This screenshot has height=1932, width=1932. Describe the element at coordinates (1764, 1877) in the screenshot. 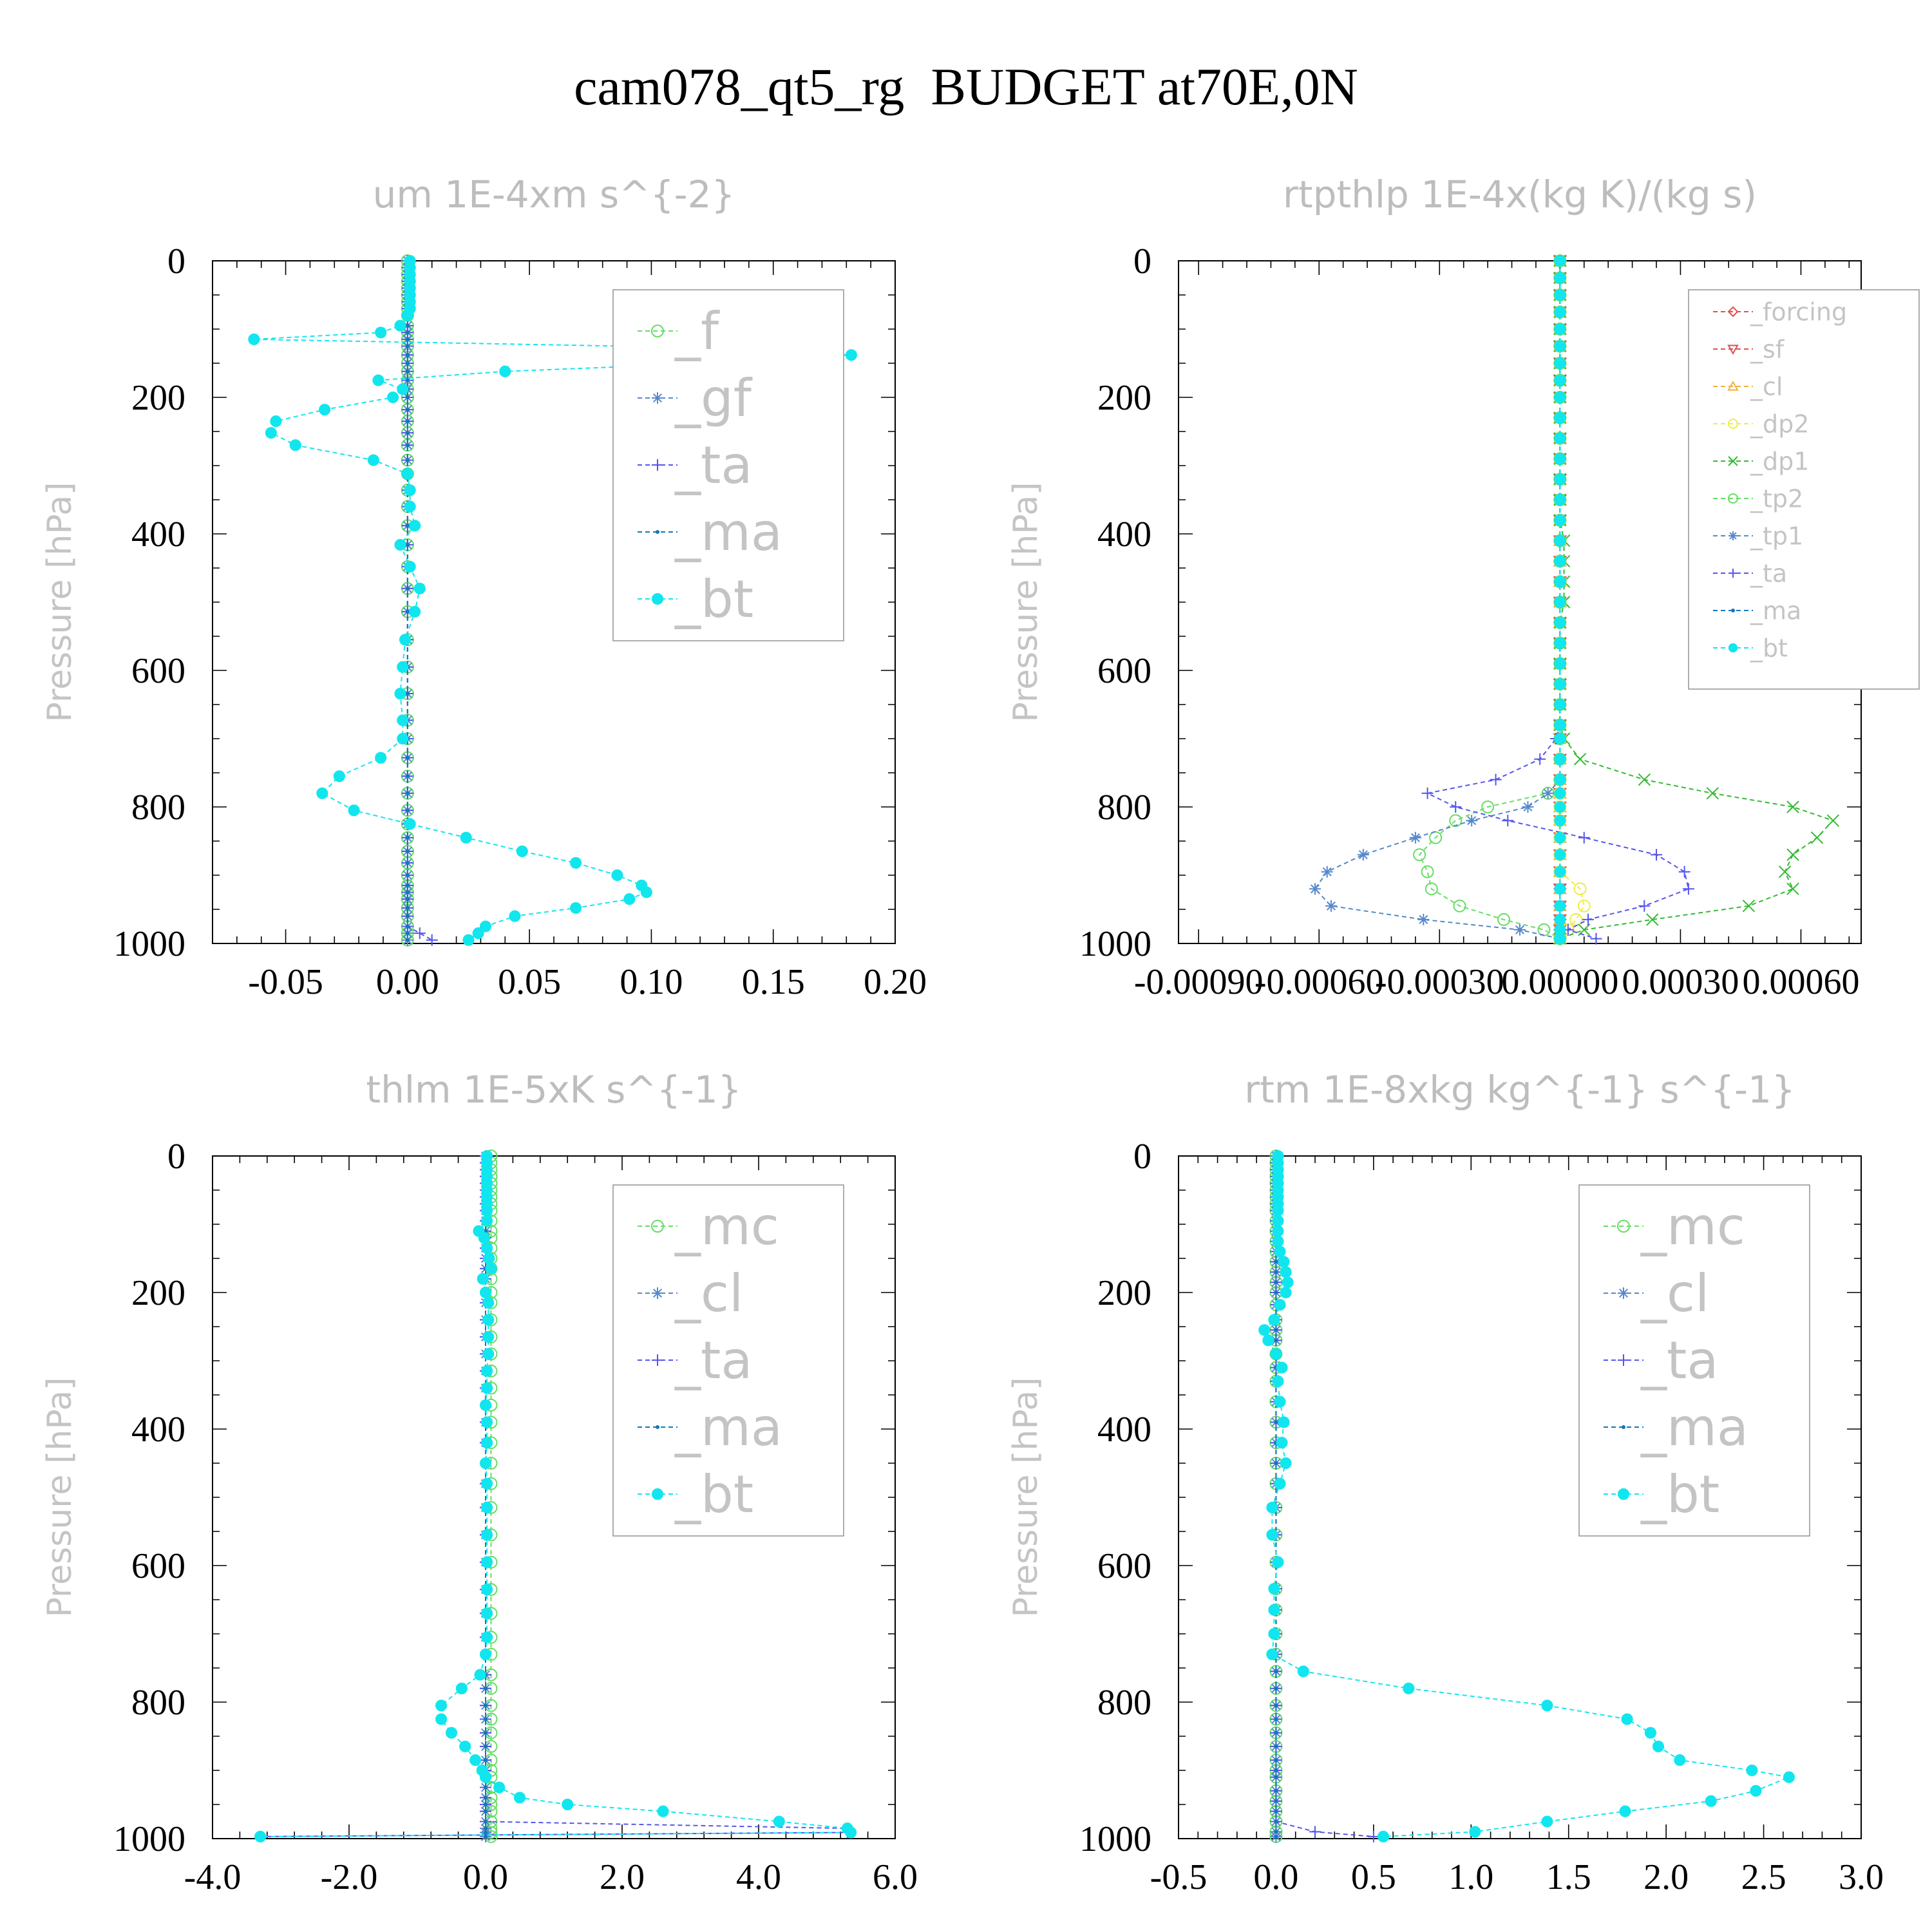

I see `x-tick-label: 2.5` at that location.